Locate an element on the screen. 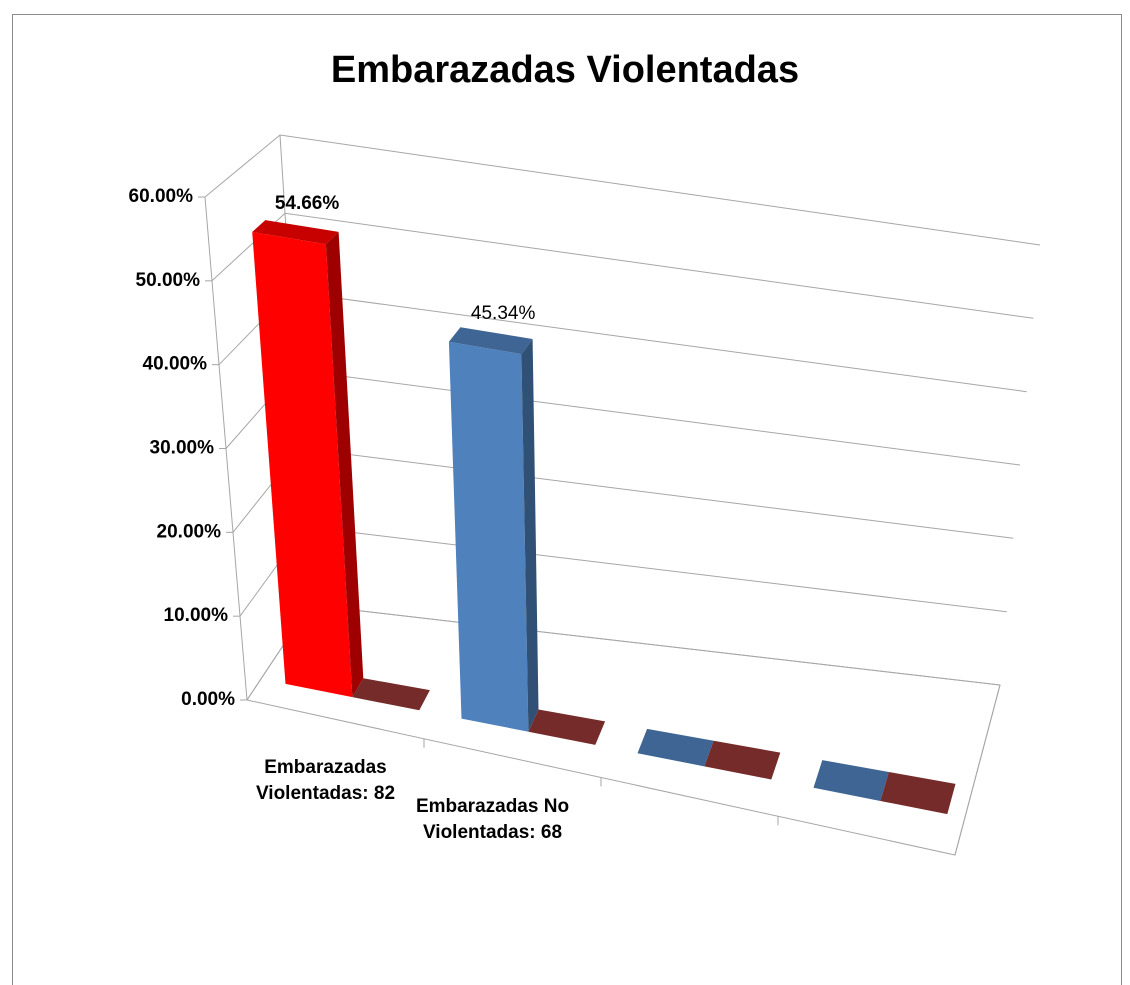 The width and height of the screenshot is (1130, 985). y-tick-label: 0.00% is located at coordinates (208, 699).